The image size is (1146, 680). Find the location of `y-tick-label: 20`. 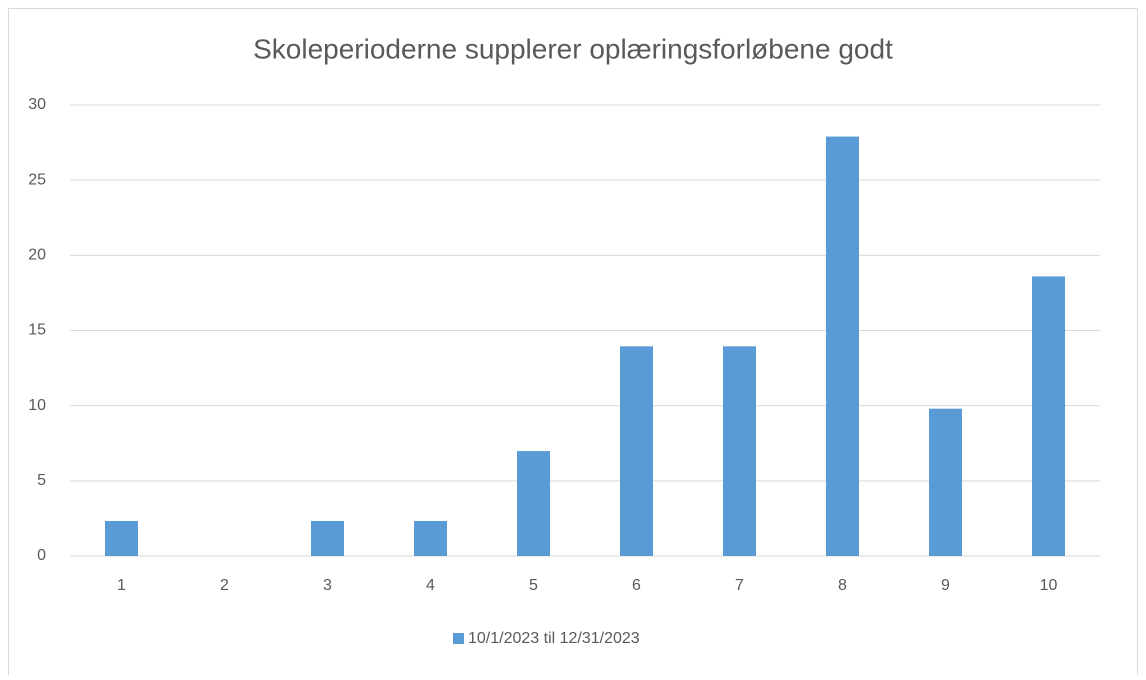

y-tick-label: 20 is located at coordinates (37, 255).